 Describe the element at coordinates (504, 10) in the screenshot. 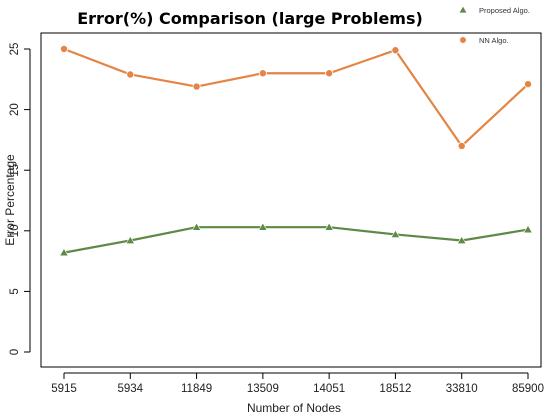

I see `legend-label: Proposed Algo.` at that location.